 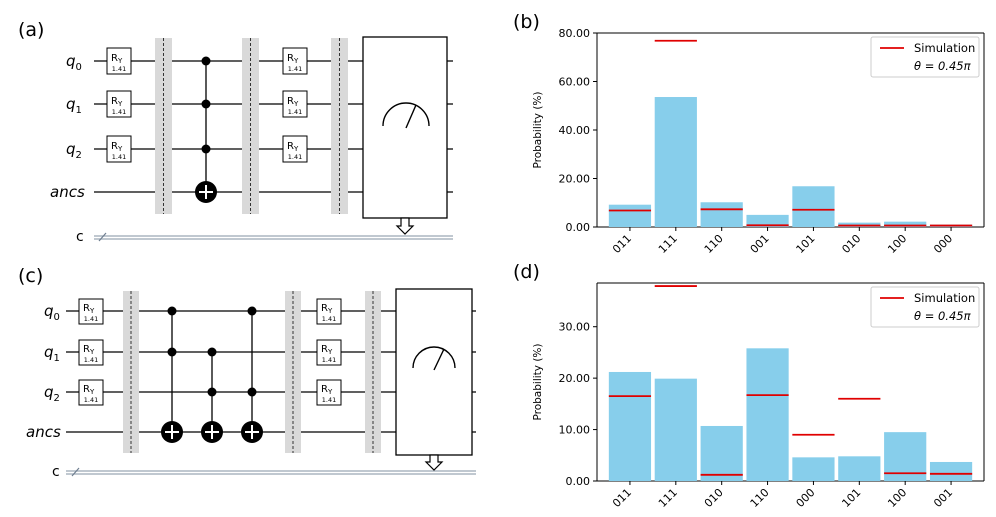 I want to click on x-tick-label: 101, so click(x=851, y=498).